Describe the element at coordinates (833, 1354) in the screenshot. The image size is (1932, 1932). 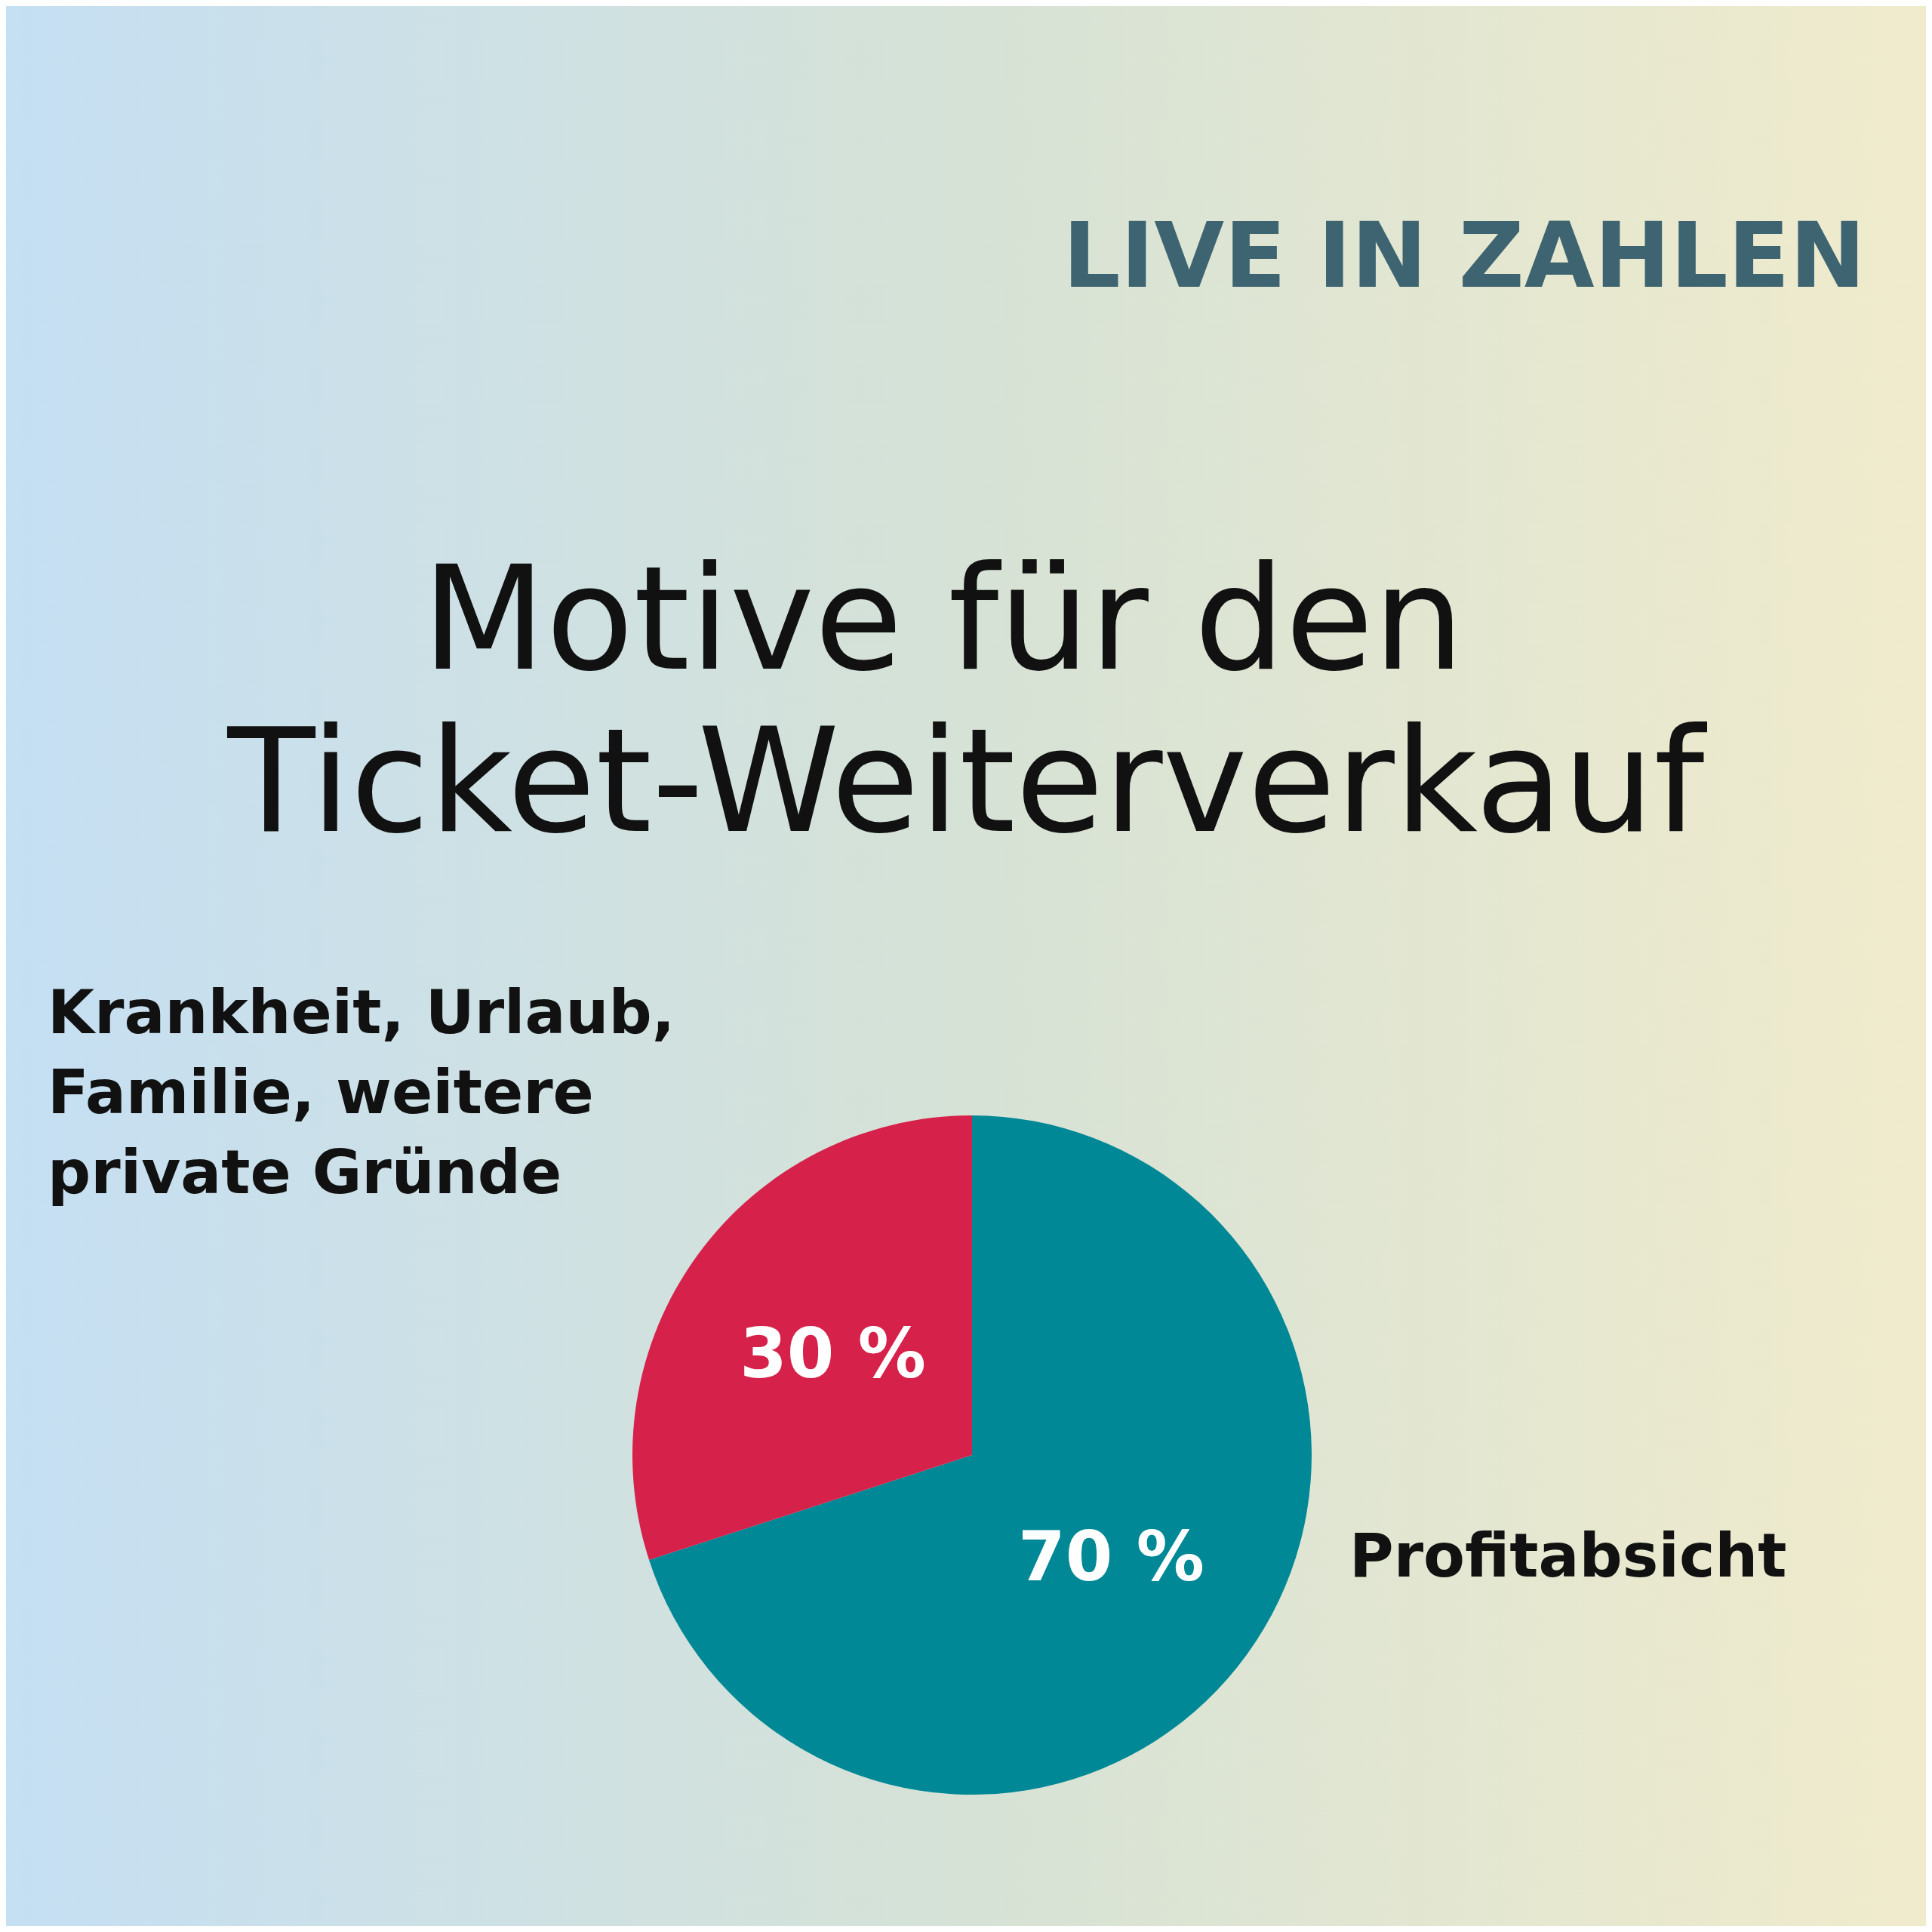
I see `data-label: 30 %` at that location.